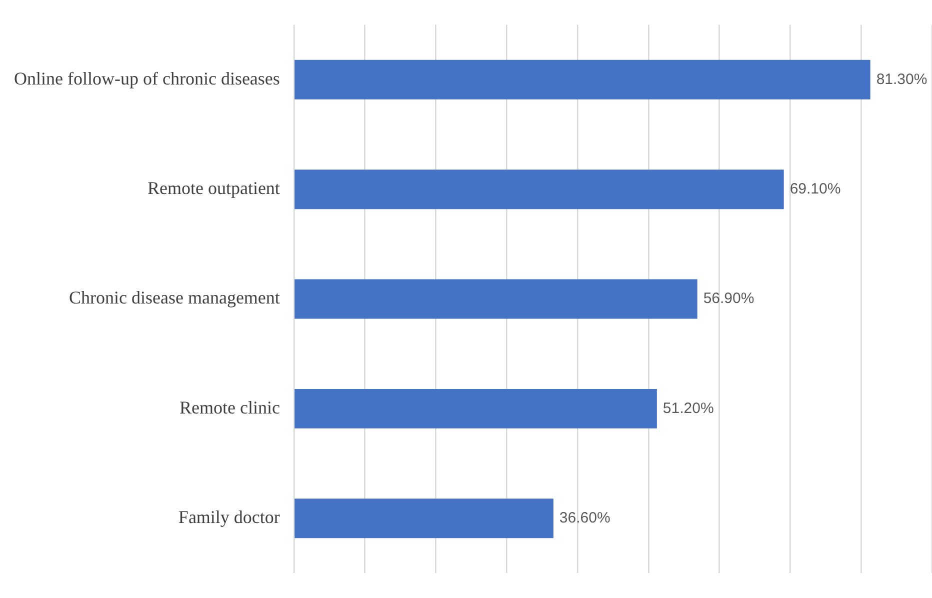 Image resolution: width=932 pixels, height=598 pixels. I want to click on data-label: 51.20%, so click(688, 408).